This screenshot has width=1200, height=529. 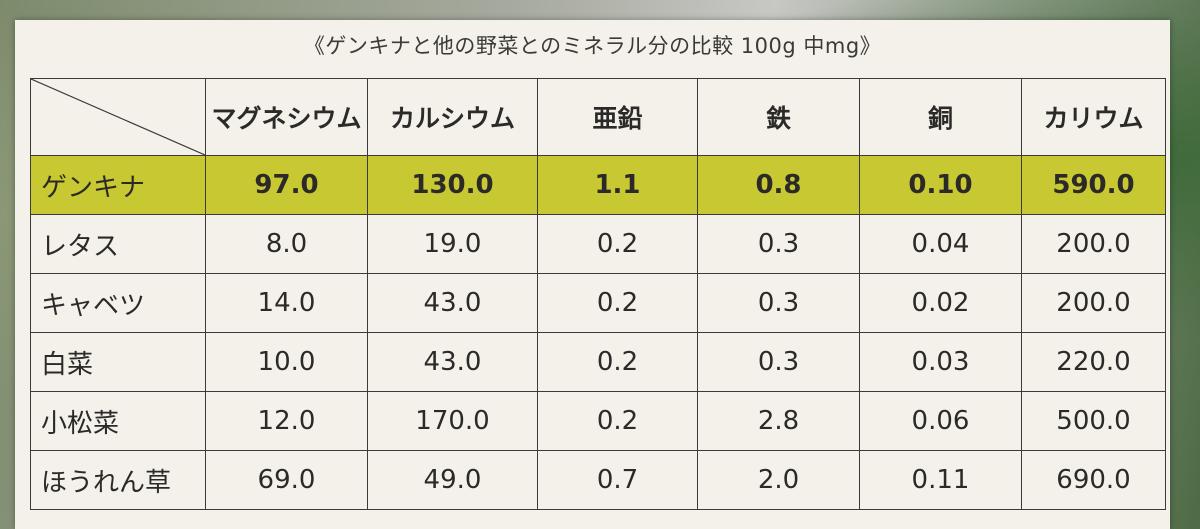 What do you see at coordinates (940, 303) in the screenshot?
I see `table-cell: 0.02` at bounding box center [940, 303].